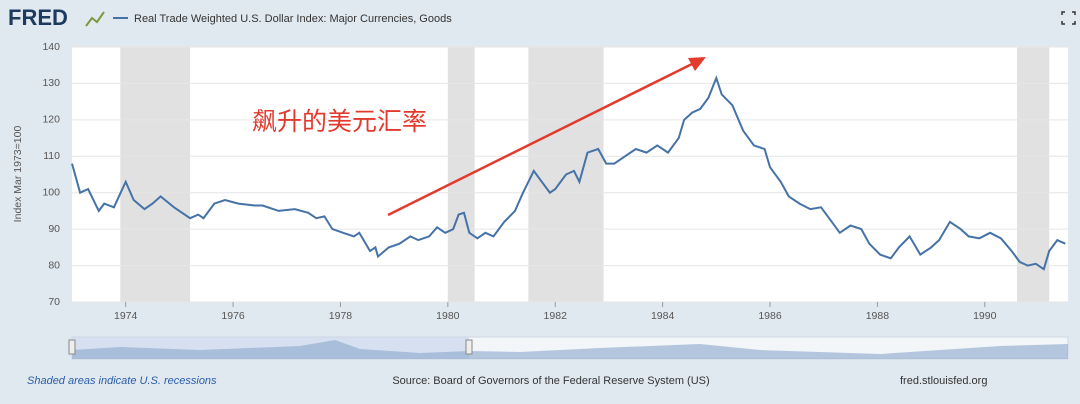  Describe the element at coordinates (556, 316) in the screenshot. I see `x-tick-label: 1982` at that location.